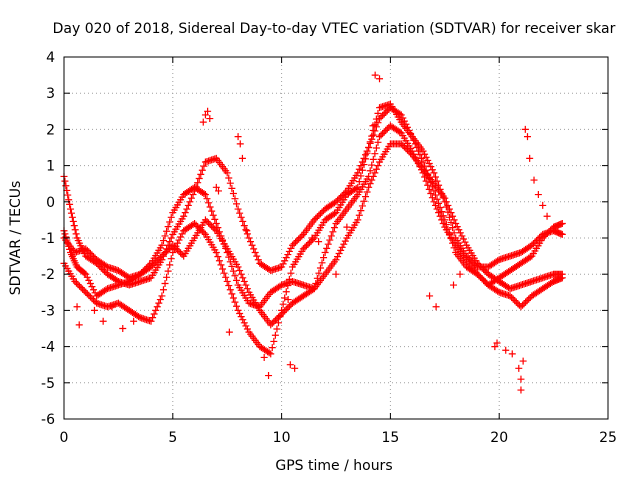  What do you see at coordinates (333, 466) in the screenshot?
I see `x-axis-label: GPS time / hours` at bounding box center [333, 466].